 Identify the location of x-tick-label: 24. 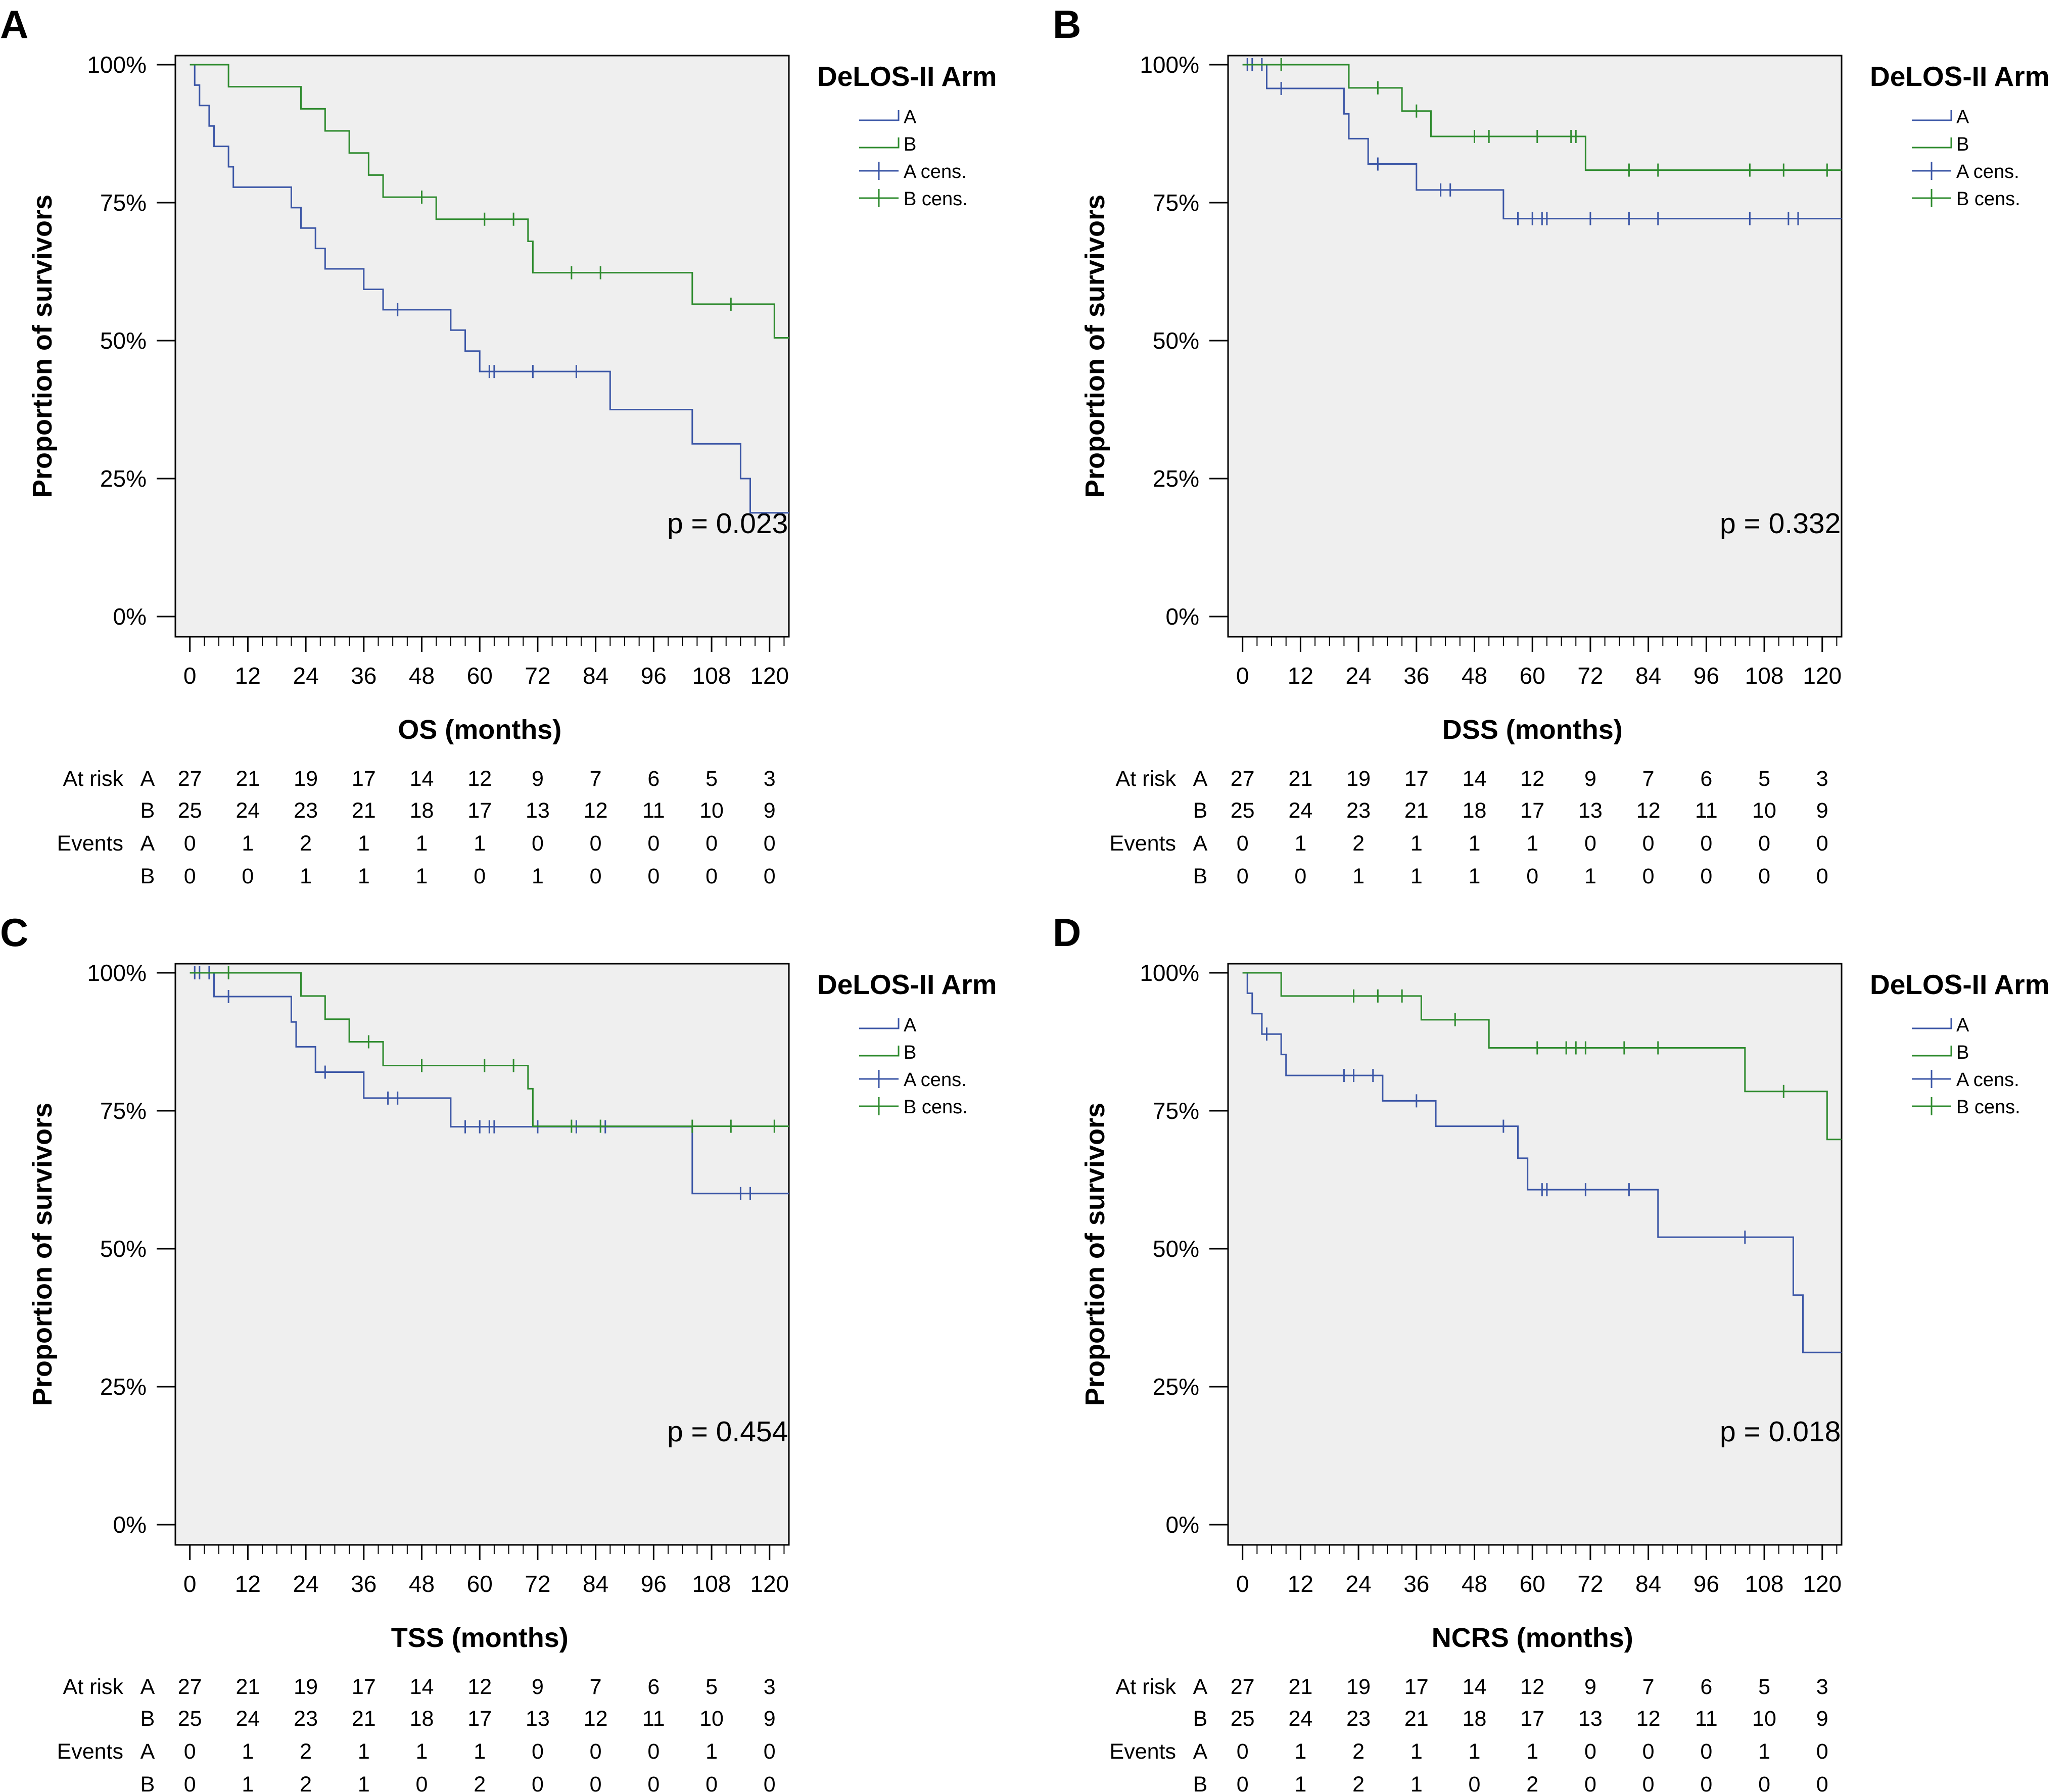
(306, 1584).